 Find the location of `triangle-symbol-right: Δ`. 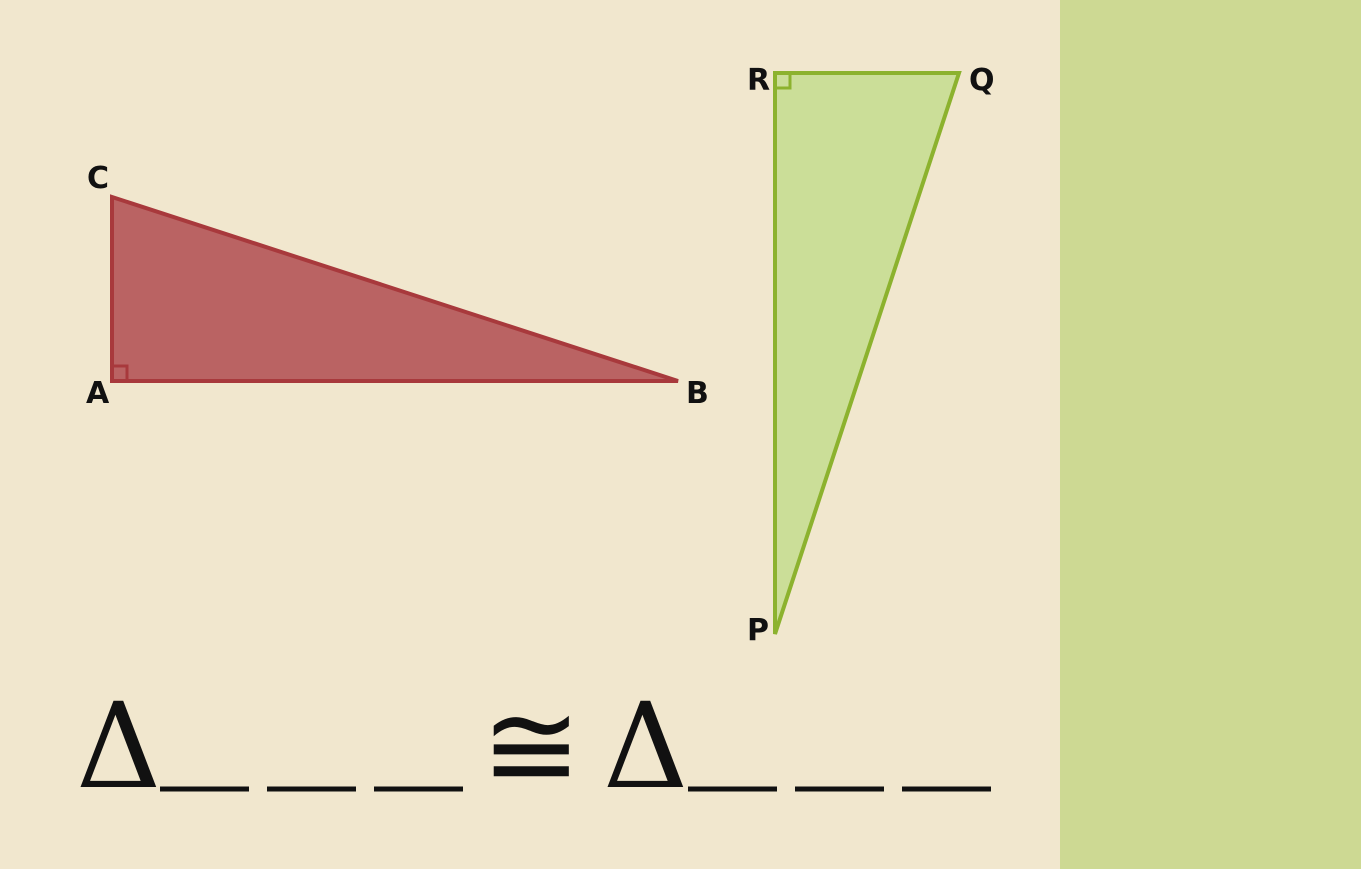

triangle-symbol-right: Δ is located at coordinates (645, 746).